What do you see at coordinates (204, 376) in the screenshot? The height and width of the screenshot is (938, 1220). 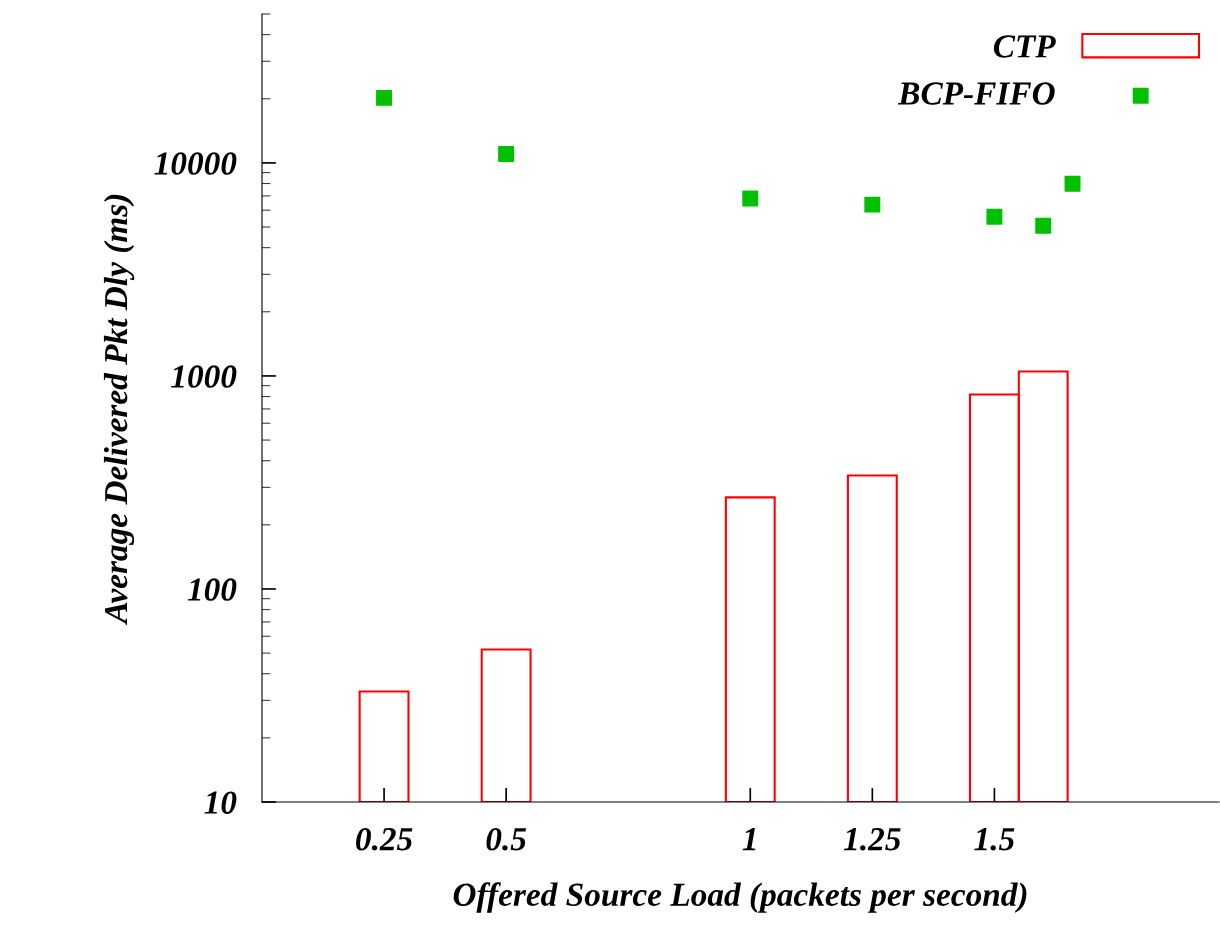 I see `y-tick-label: 1000` at bounding box center [204, 376].